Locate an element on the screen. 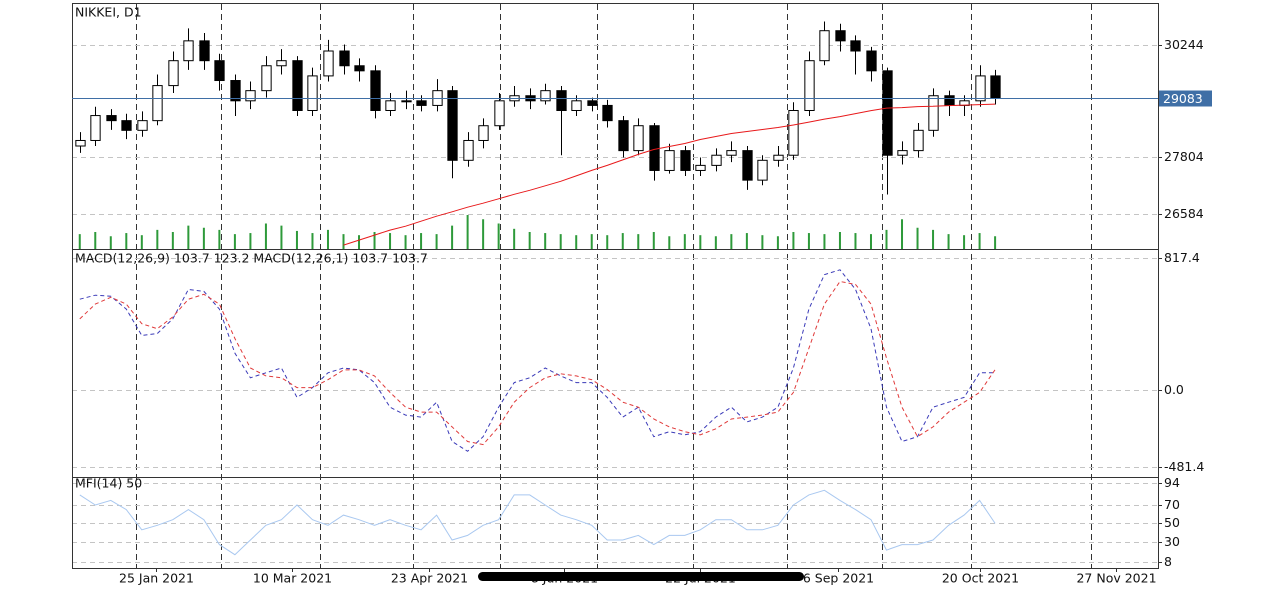 The width and height of the screenshot is (1280, 592). x-tick-label: 6 Sep 2021 is located at coordinates (838, 578).